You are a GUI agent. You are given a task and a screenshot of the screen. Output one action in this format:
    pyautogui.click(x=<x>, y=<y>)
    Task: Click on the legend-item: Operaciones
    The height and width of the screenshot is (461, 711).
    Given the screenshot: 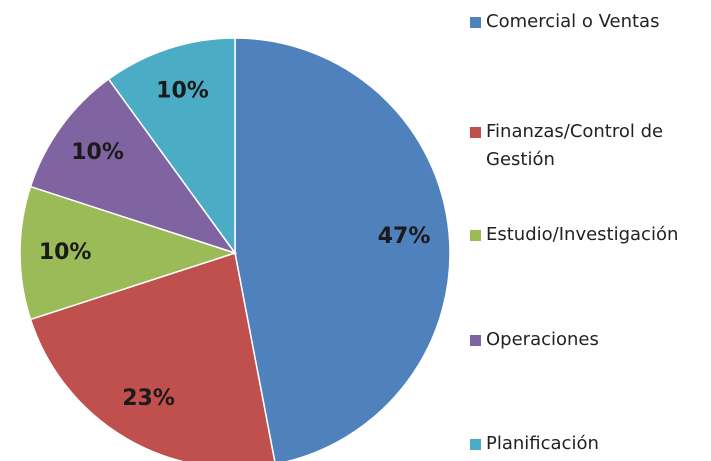 What is the action you would take?
    pyautogui.click(x=587, y=340)
    